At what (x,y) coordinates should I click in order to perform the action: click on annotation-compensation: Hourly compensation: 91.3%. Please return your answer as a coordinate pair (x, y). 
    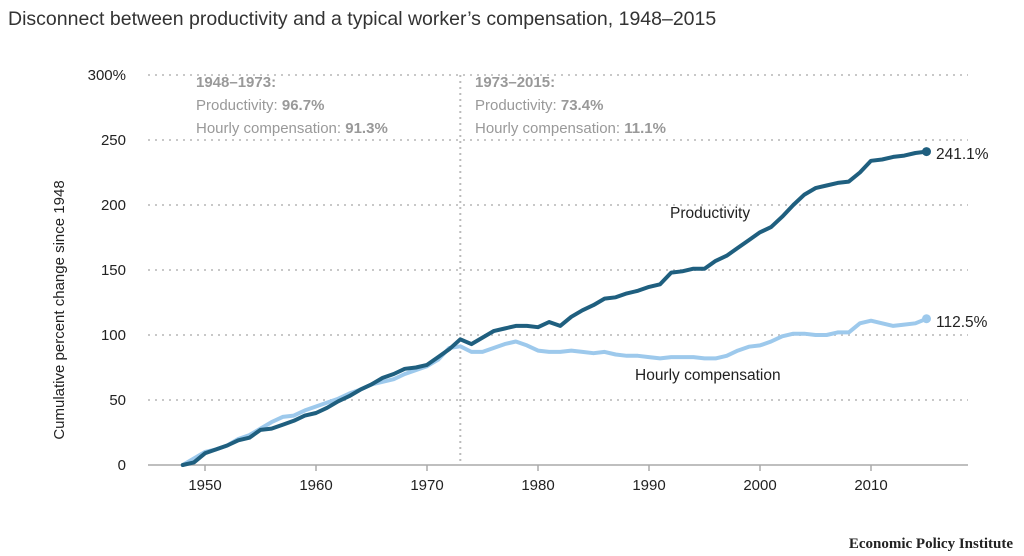
    Looking at the image, I should click on (292, 128).